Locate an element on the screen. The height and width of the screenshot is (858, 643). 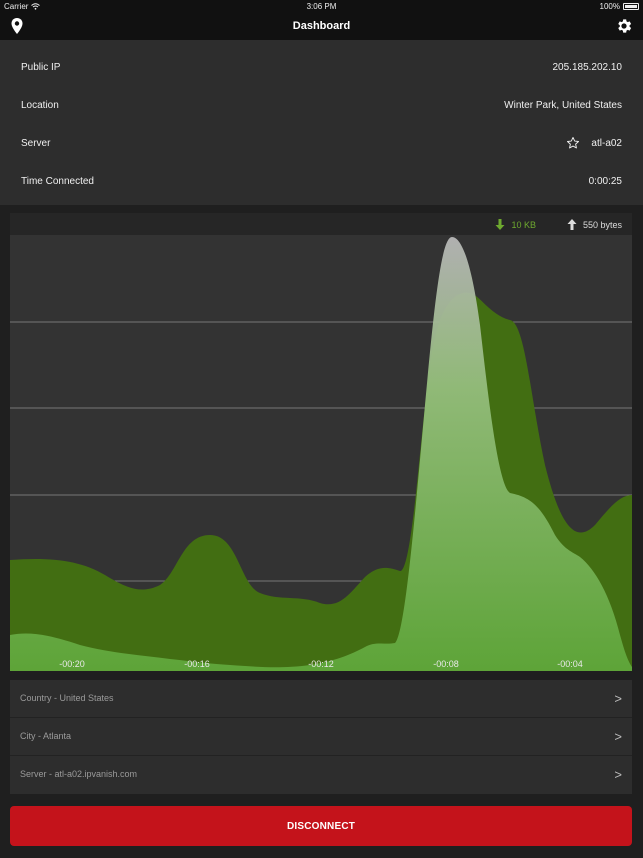
x-tick-label: -00:04 is located at coordinates (570, 664).